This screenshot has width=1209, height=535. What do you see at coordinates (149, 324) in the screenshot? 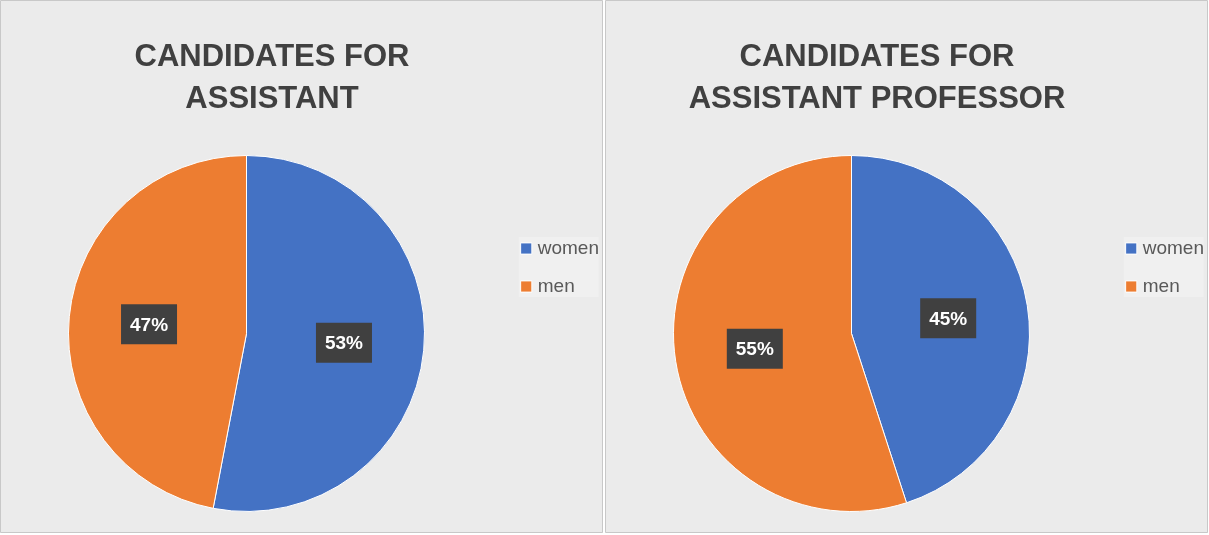
I see `data-label: 47%` at bounding box center [149, 324].